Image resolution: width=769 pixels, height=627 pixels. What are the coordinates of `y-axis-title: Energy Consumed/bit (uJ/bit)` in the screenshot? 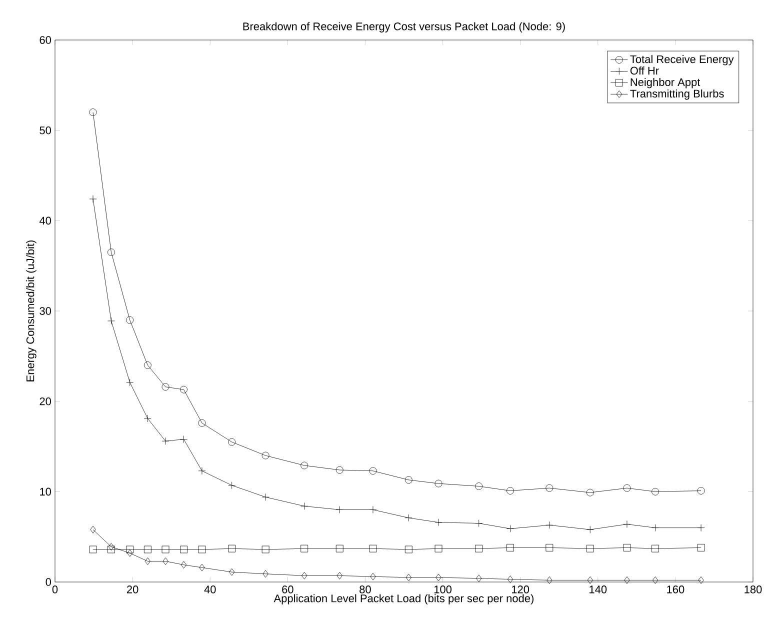 It's located at (31, 311).